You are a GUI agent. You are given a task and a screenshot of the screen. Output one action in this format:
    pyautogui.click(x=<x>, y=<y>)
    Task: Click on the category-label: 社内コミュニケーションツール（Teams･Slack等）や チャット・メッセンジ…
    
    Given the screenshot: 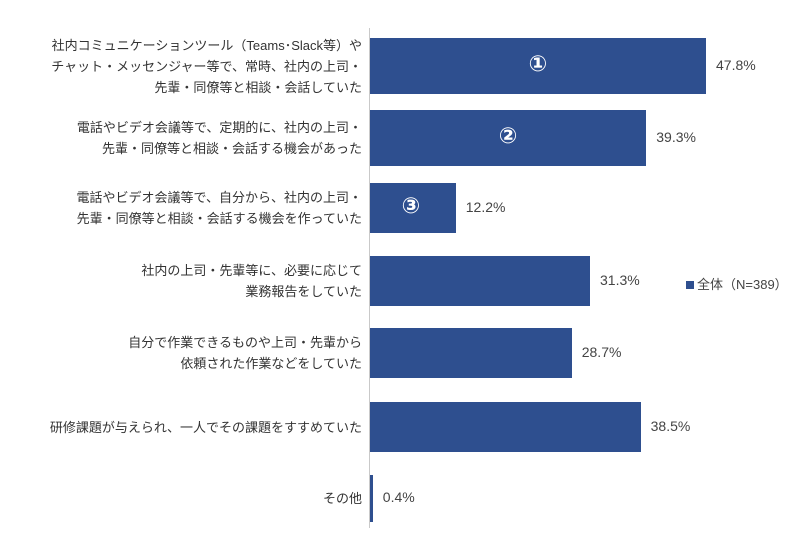 What is the action you would take?
    pyautogui.click(x=206, y=66)
    